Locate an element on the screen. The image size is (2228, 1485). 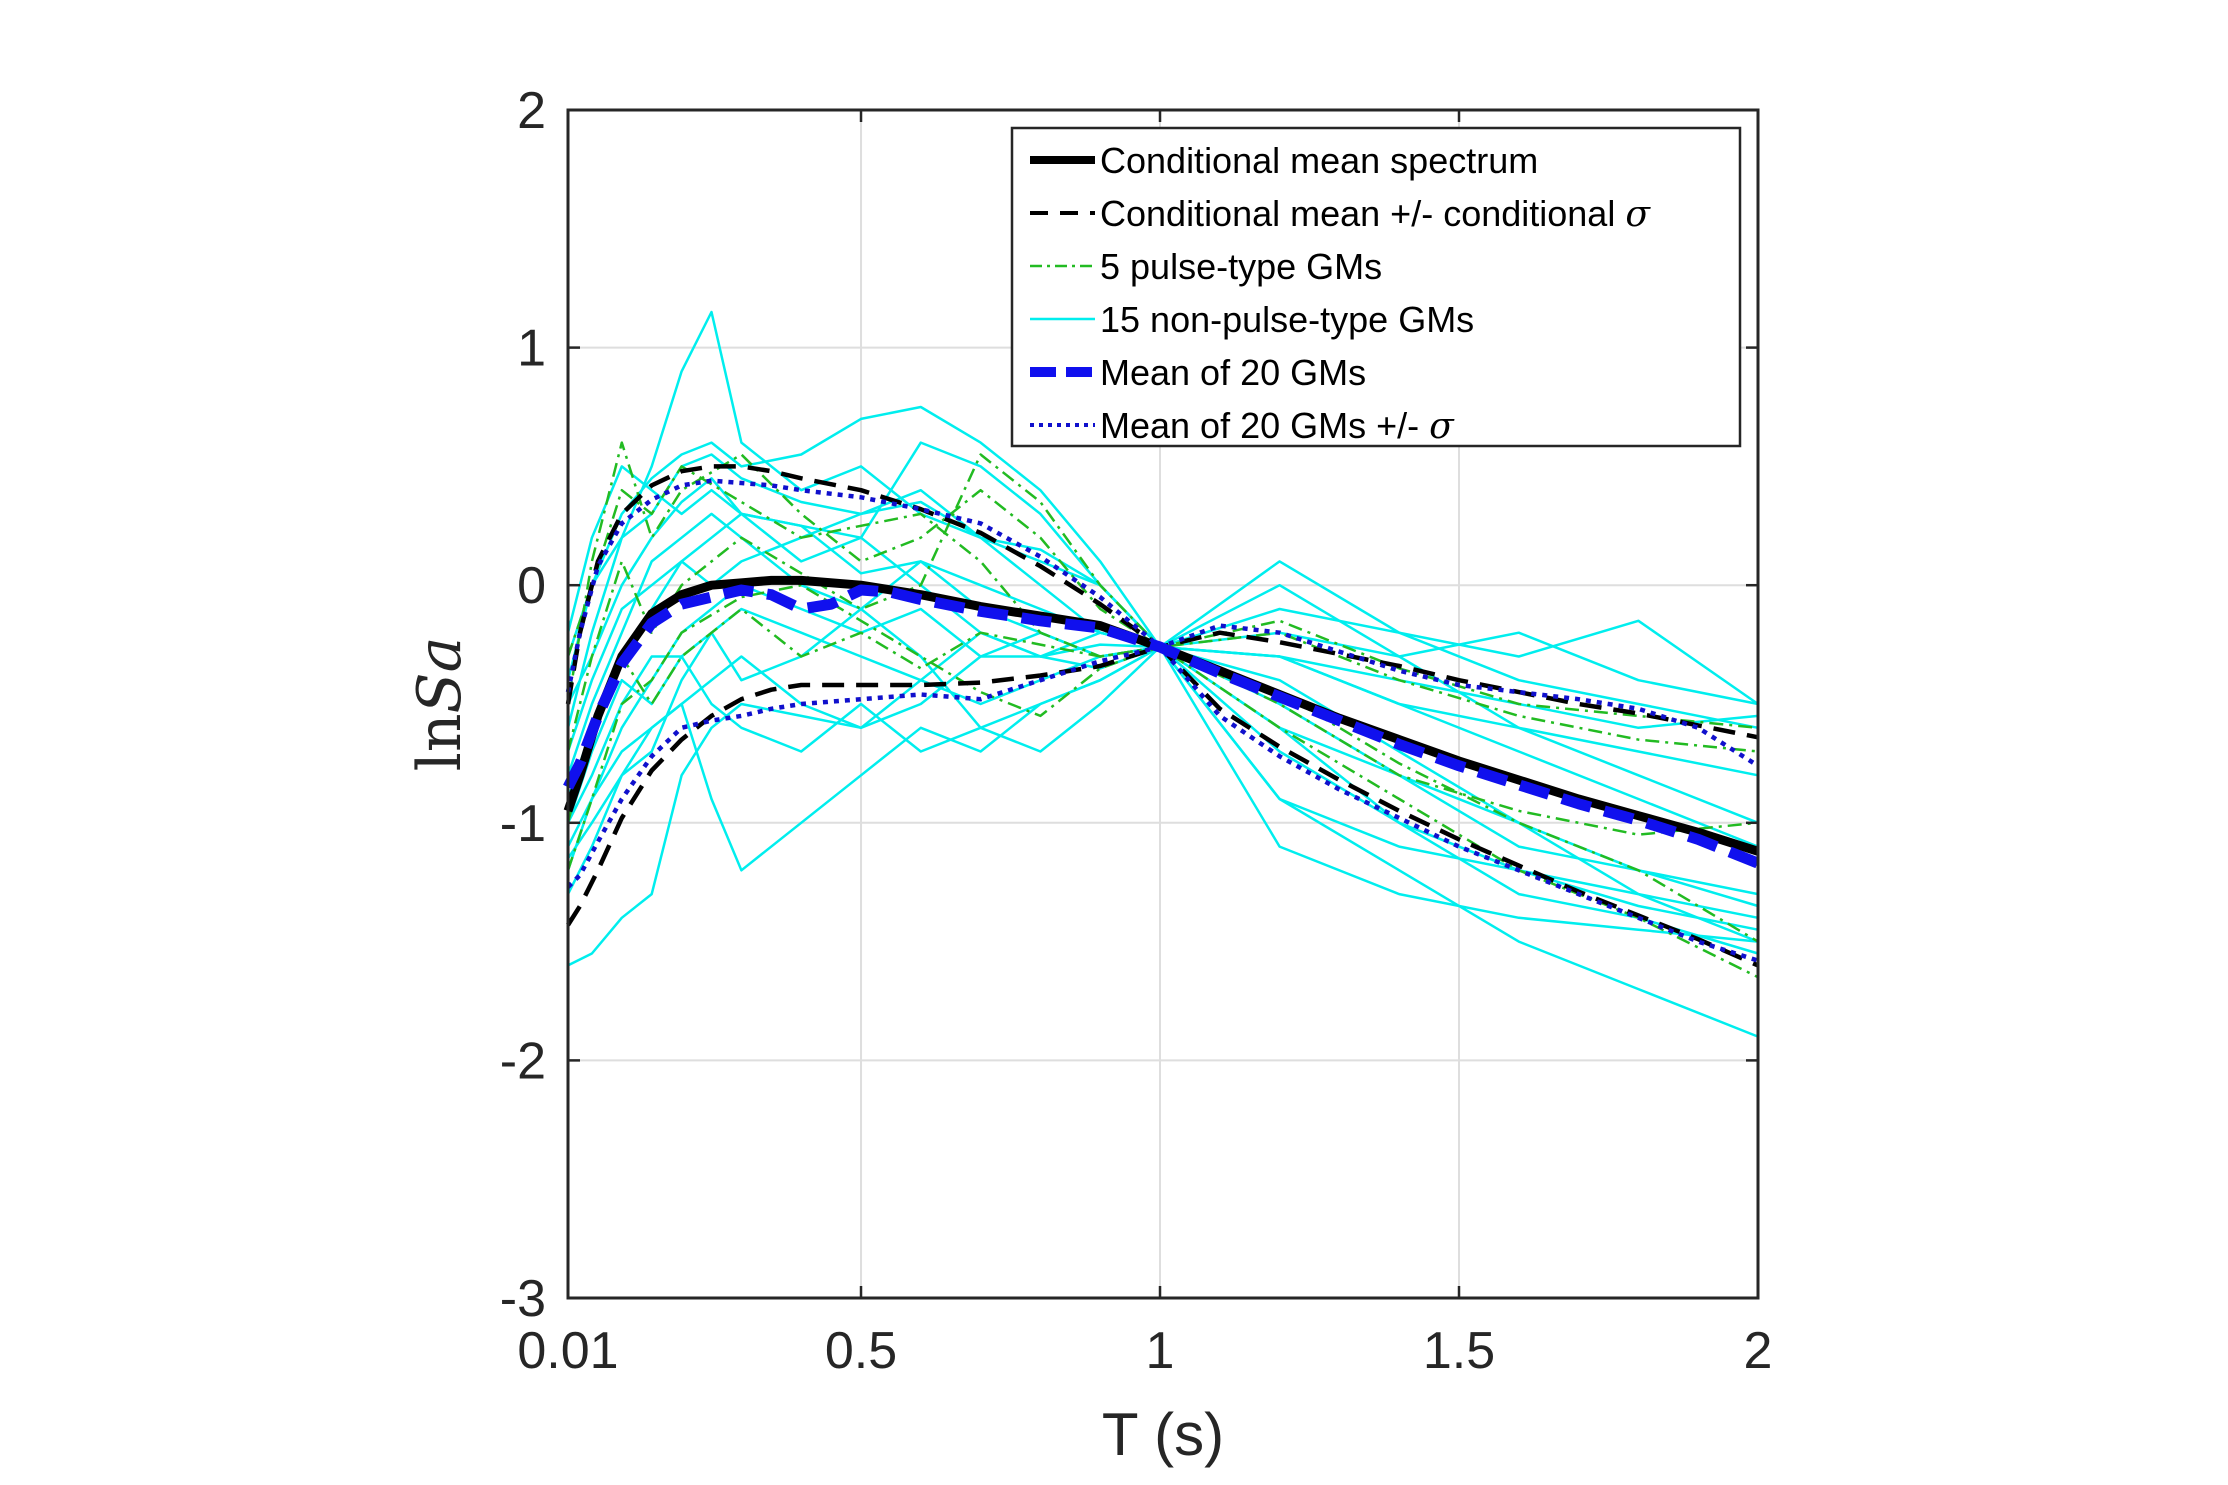
legend-box is located at coordinates (1376, 287).